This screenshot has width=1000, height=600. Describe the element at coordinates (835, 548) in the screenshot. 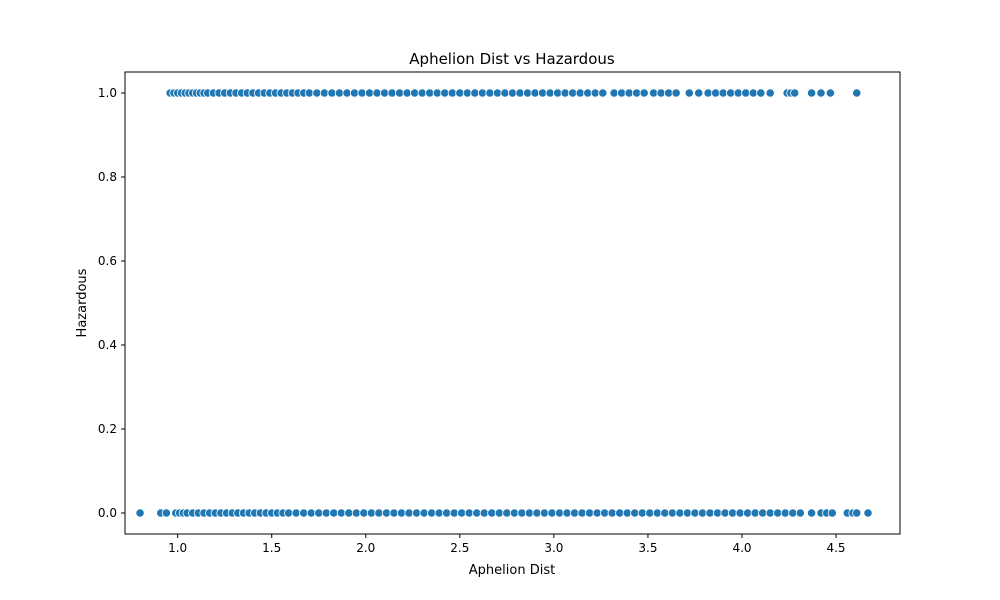

I see `x-tick-label: 4.5` at that location.